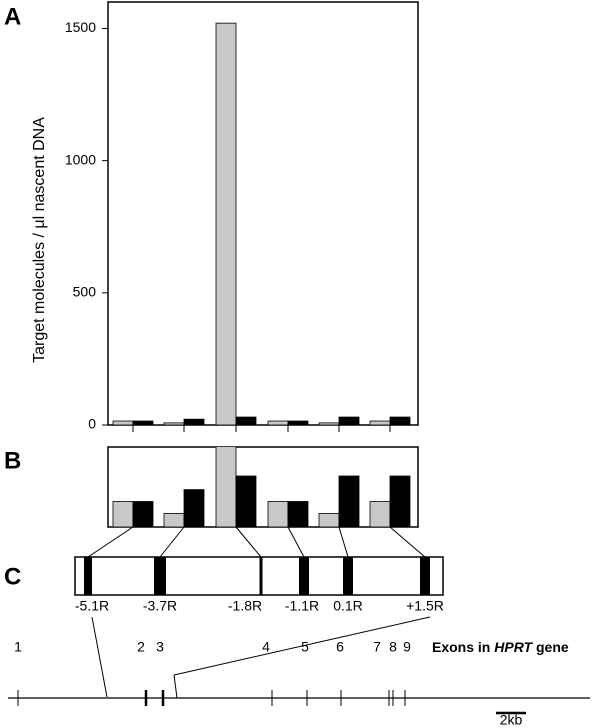  I want to click on y-tick-label: 1500, so click(80, 27).